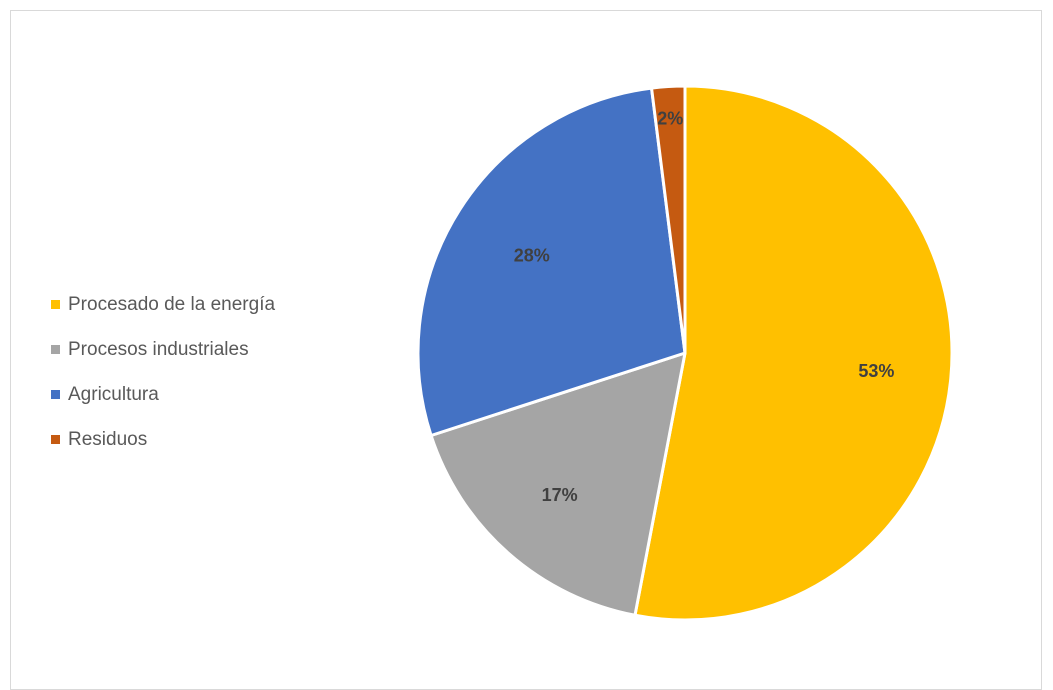 Image resolution: width=1053 pixels, height=690 pixels. Describe the element at coordinates (55, 349) in the screenshot. I see `legend-swatch-procesos-industriales` at that location.